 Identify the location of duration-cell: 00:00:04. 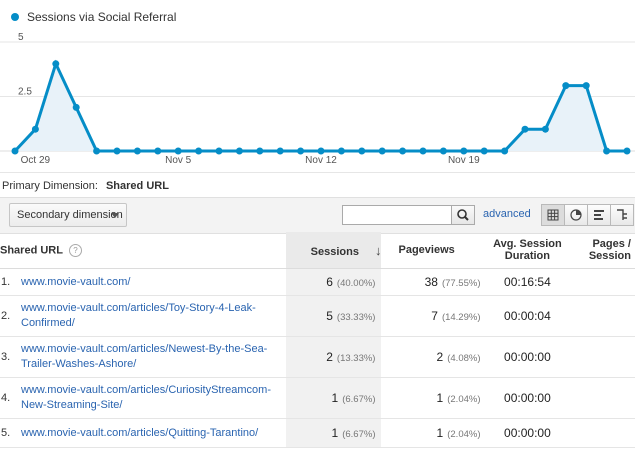
(527, 316).